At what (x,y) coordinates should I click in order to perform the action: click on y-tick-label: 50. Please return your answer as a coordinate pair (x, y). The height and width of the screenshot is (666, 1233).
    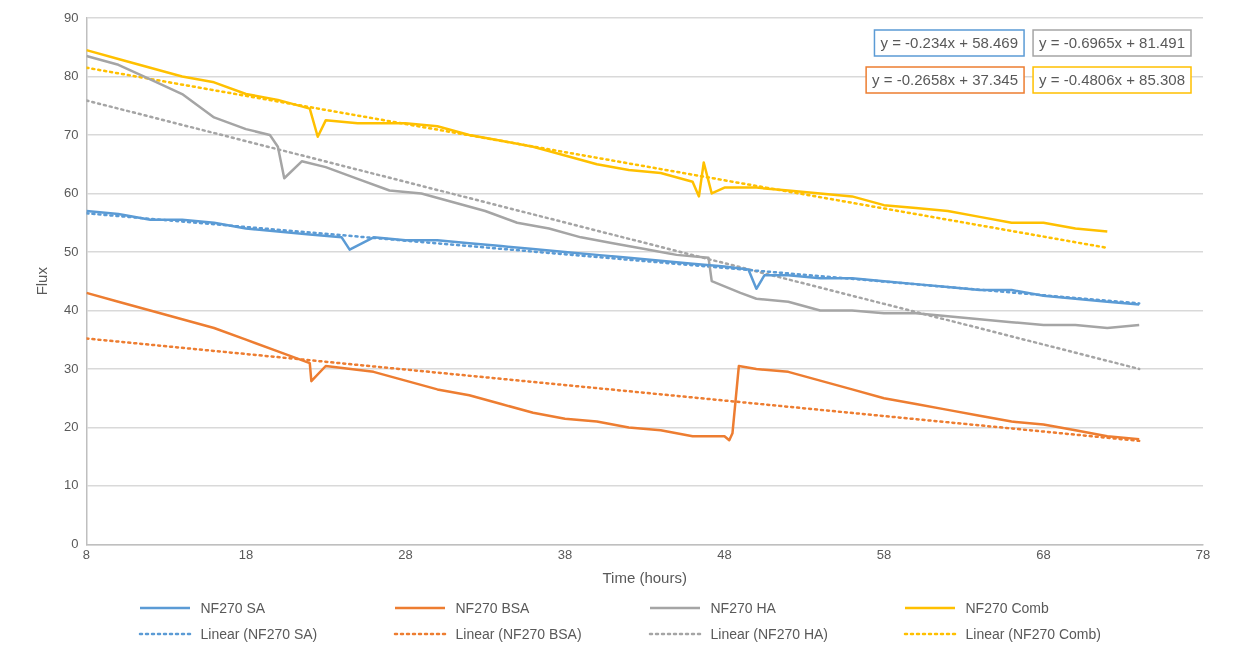
    Looking at the image, I should click on (71, 251).